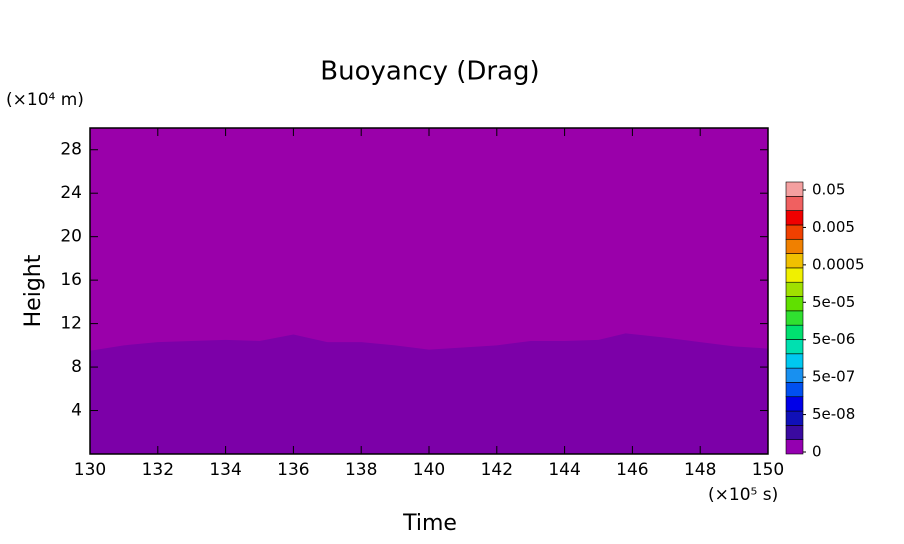 The width and height of the screenshot is (904, 544). Describe the element at coordinates (71, 280) in the screenshot. I see `y-tick-label: 16` at that location.